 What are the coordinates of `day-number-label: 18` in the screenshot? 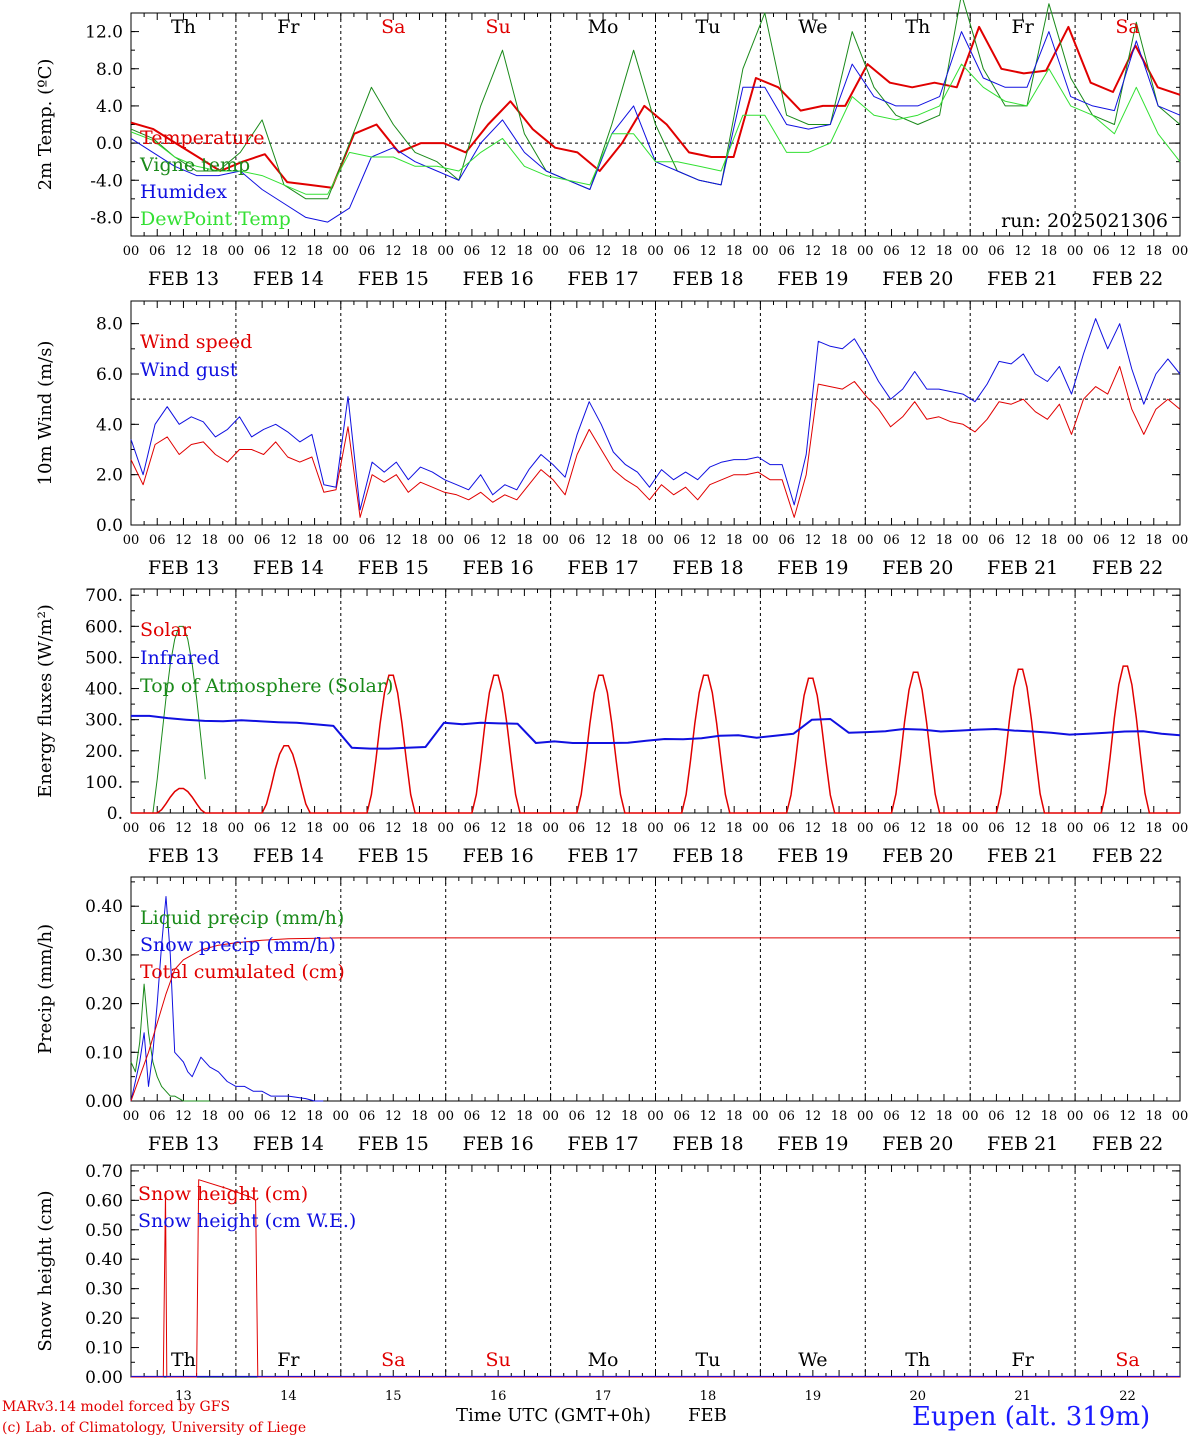 It's located at (708, 1396).